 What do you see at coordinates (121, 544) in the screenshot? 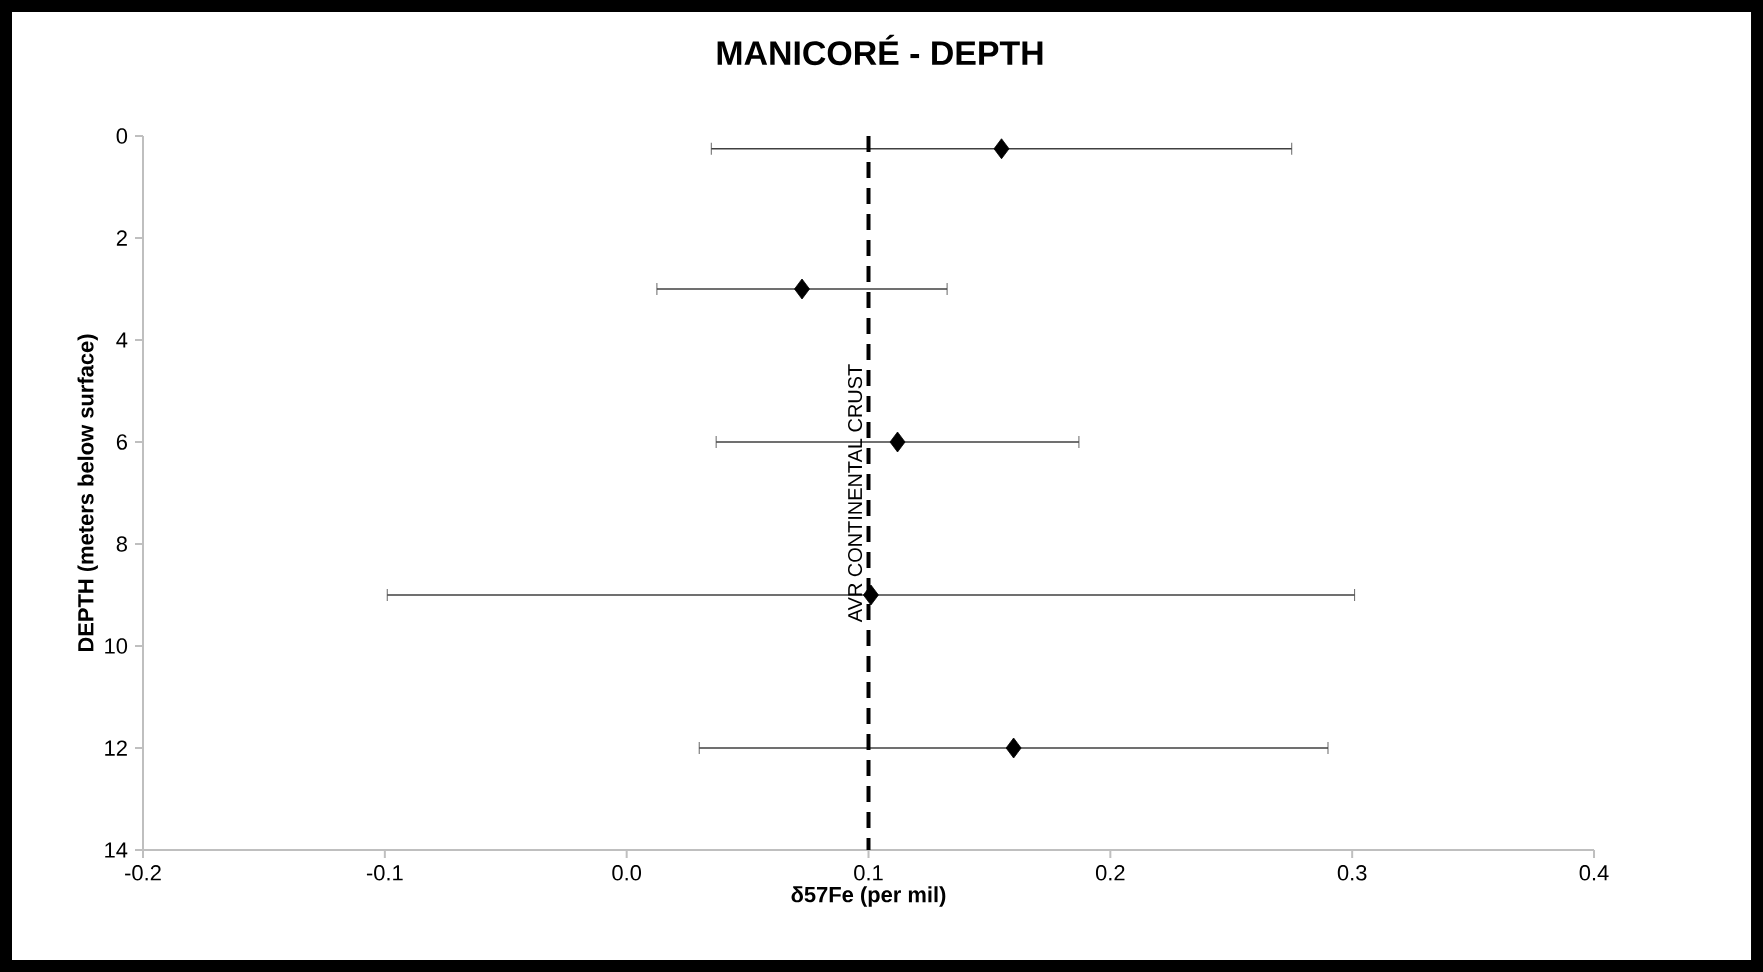
I see `y-tick-label: 8` at bounding box center [121, 544].